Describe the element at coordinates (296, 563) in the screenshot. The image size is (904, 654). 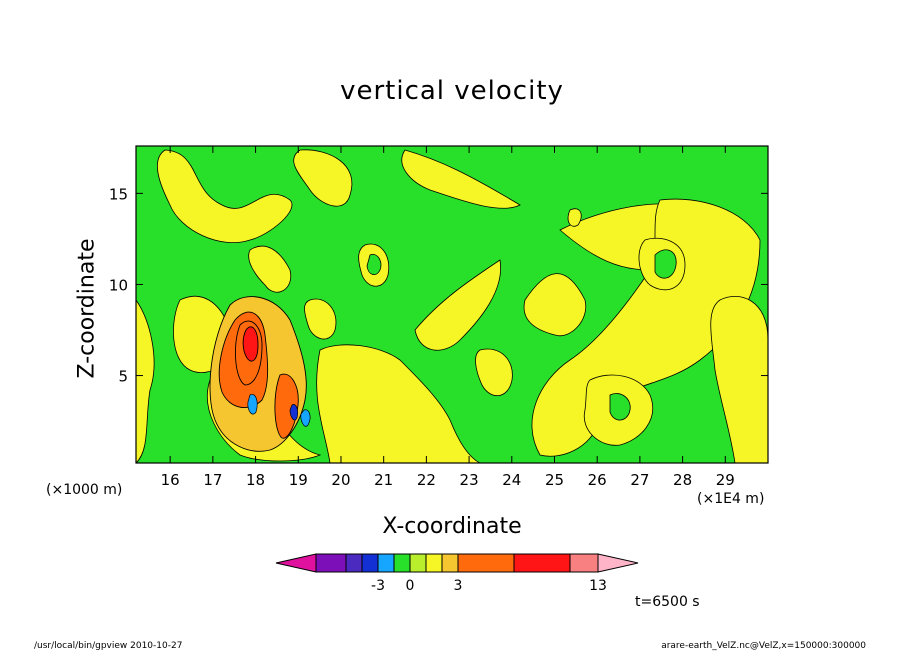
I see `colorbar-under-arrow` at that location.